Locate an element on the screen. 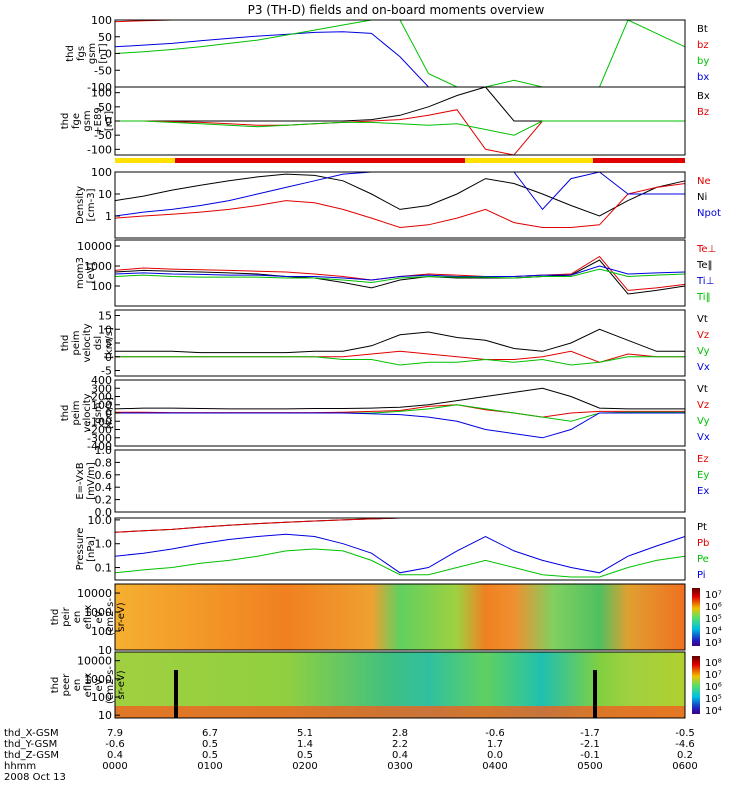 The image size is (750, 800). svg-text: [nPa] is located at coordinates (91, 549).